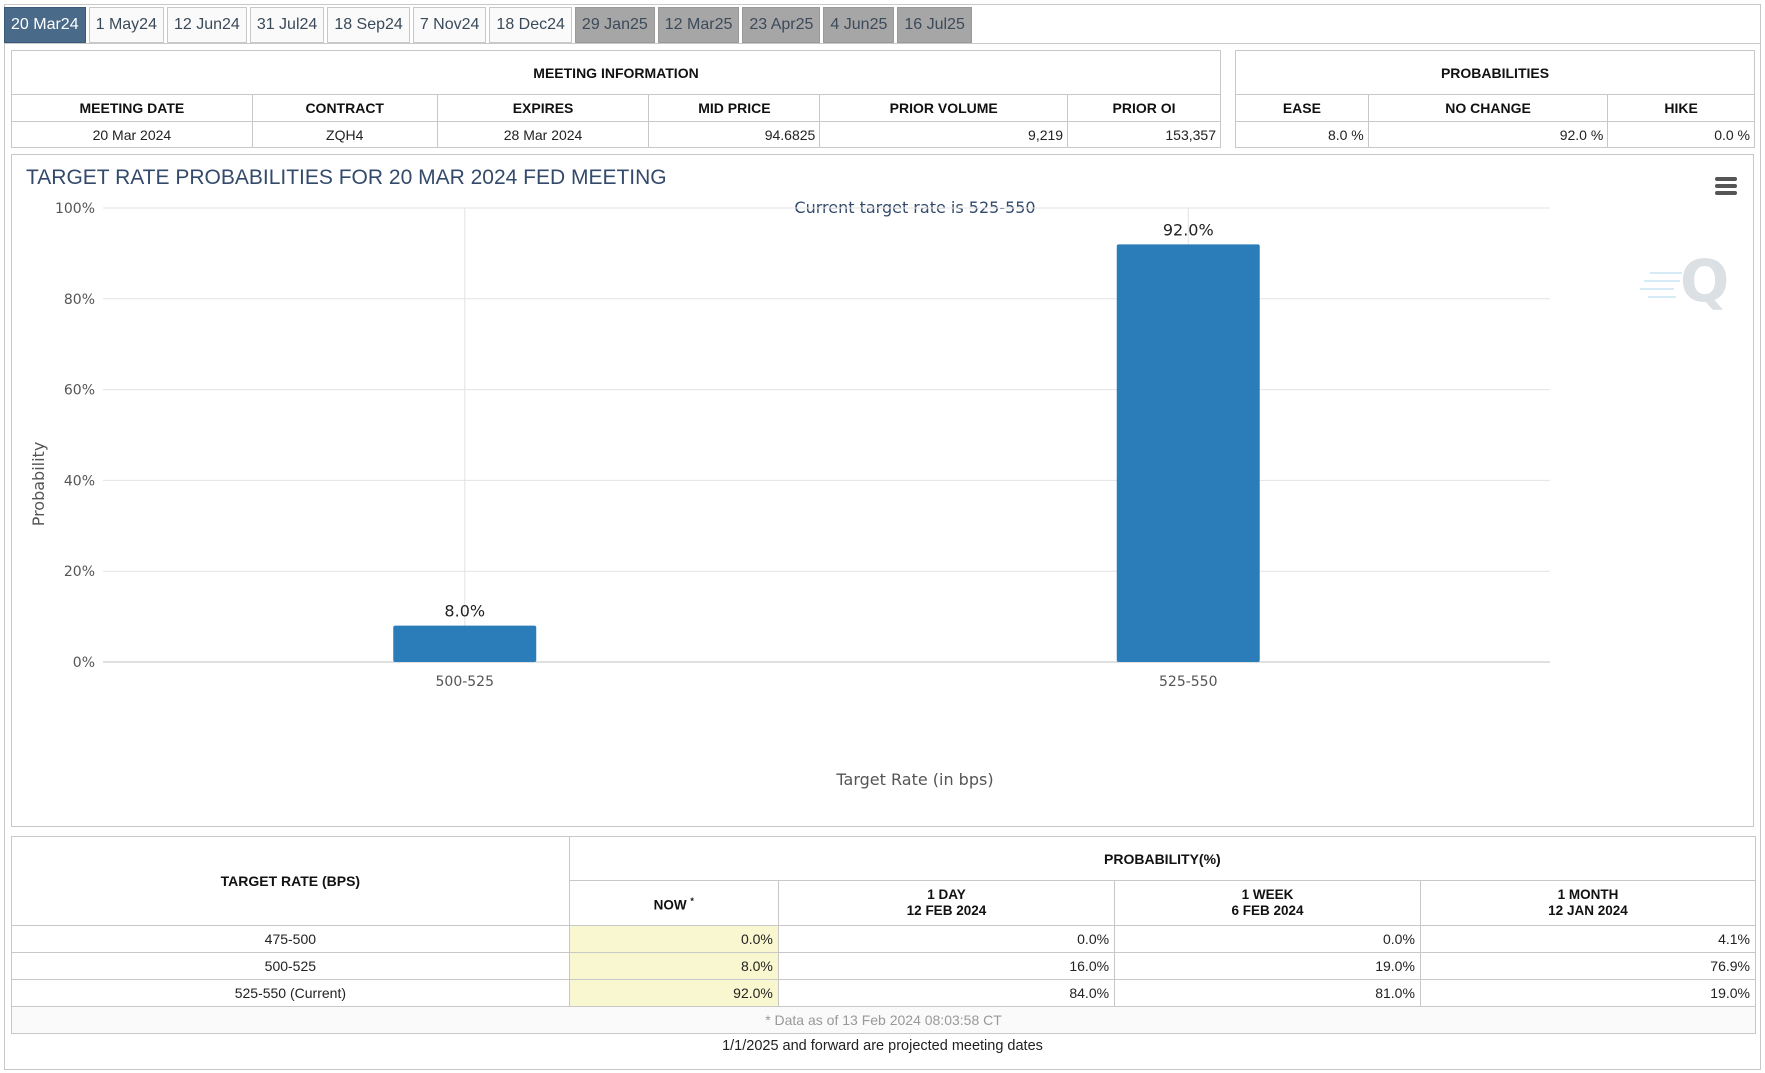  Describe the element at coordinates (132, 108) in the screenshot. I see `column-header: MEETING DATE` at that location.